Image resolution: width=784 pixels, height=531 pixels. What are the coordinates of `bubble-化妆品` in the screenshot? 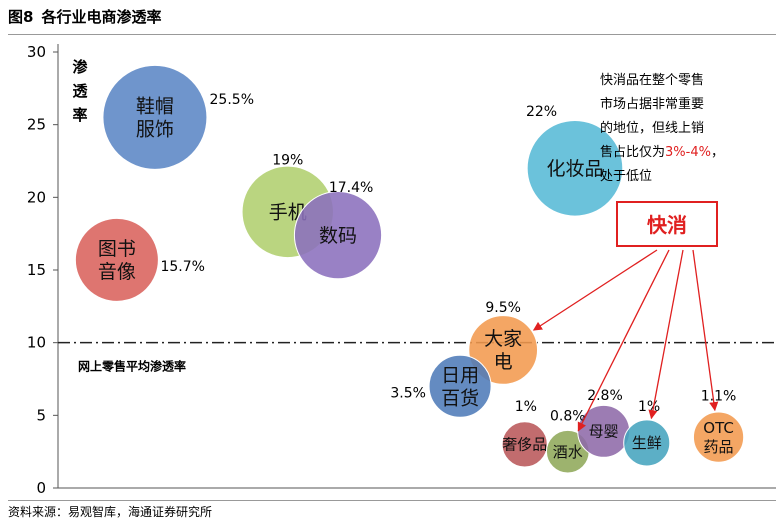 It's located at (575, 168).